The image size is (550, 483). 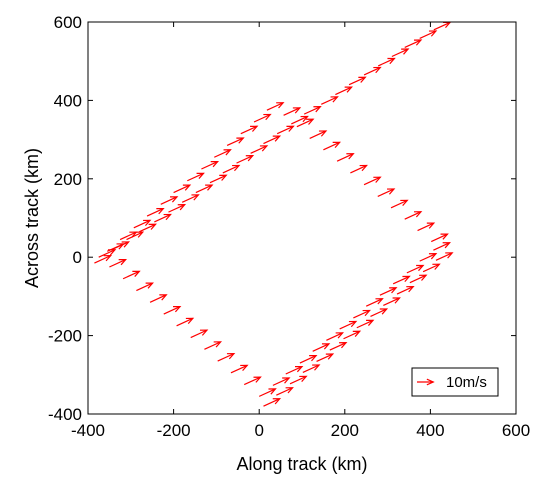 I want to click on y-tick-label: 600, so click(x=68, y=22).